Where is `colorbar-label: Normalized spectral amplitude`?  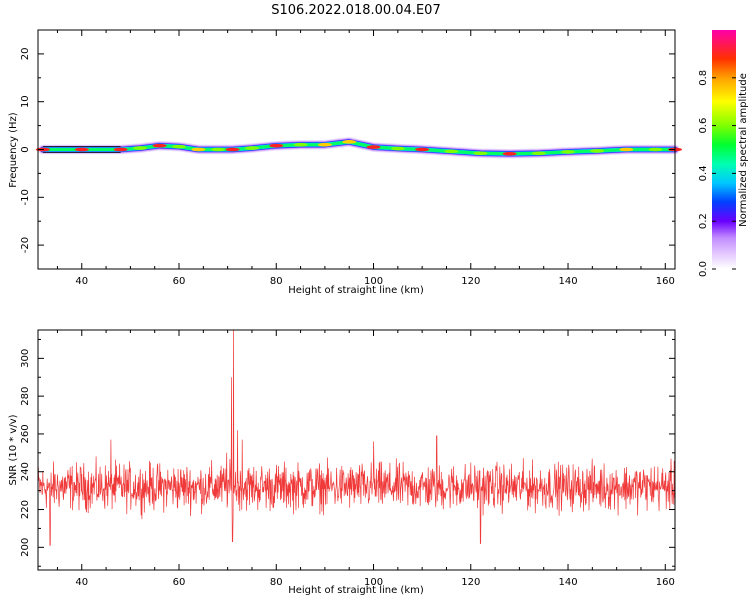
colorbar-label: Normalized spectral amplitude is located at coordinates (743, 150).